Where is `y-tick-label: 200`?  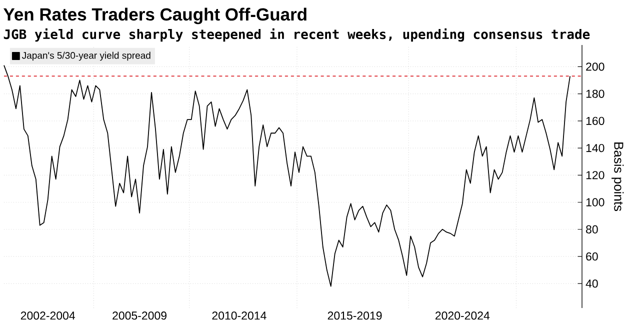 y-tick-label: 200 is located at coordinates (595, 66).